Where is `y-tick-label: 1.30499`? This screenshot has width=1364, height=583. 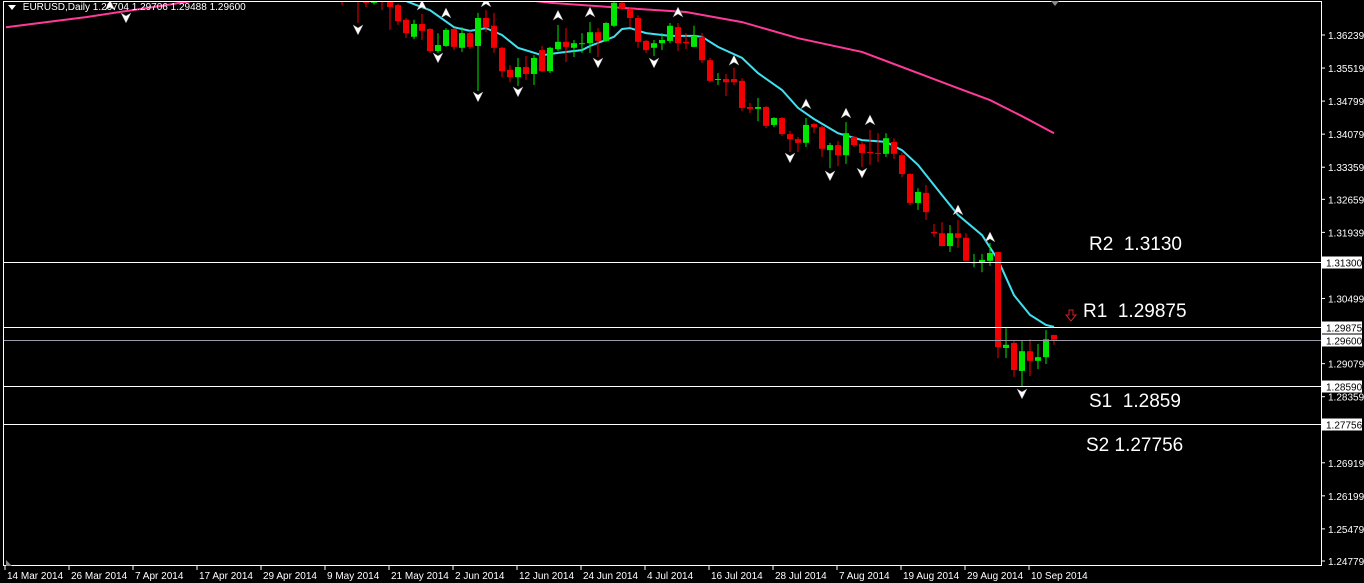
y-tick-label: 1.30499 is located at coordinates (1346, 299).